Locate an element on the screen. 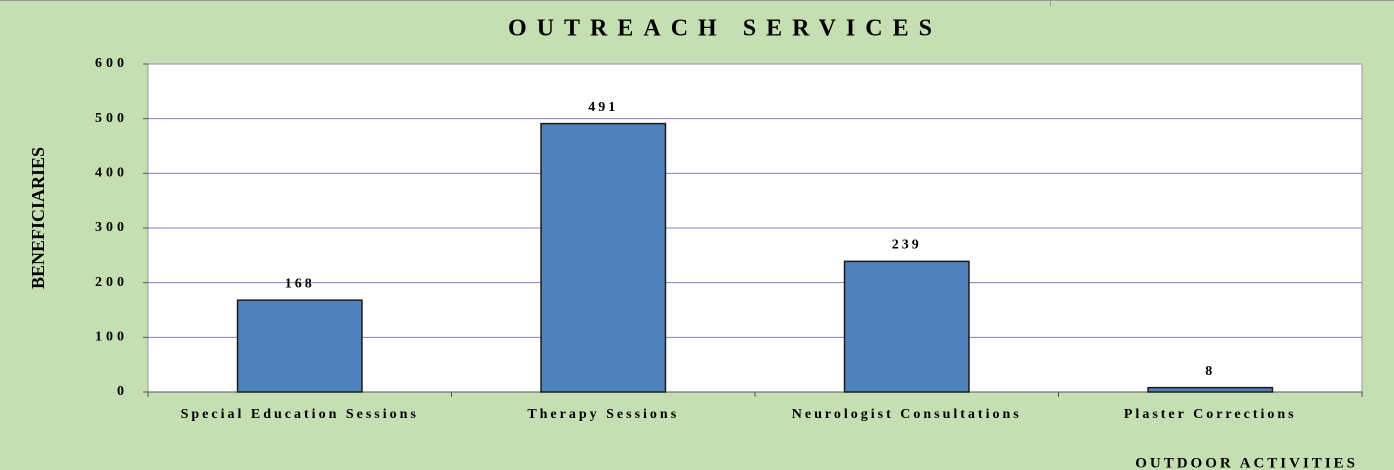 The width and height of the screenshot is (1394, 470). x-tick-label: Plaster Corrections is located at coordinates (1210, 414).